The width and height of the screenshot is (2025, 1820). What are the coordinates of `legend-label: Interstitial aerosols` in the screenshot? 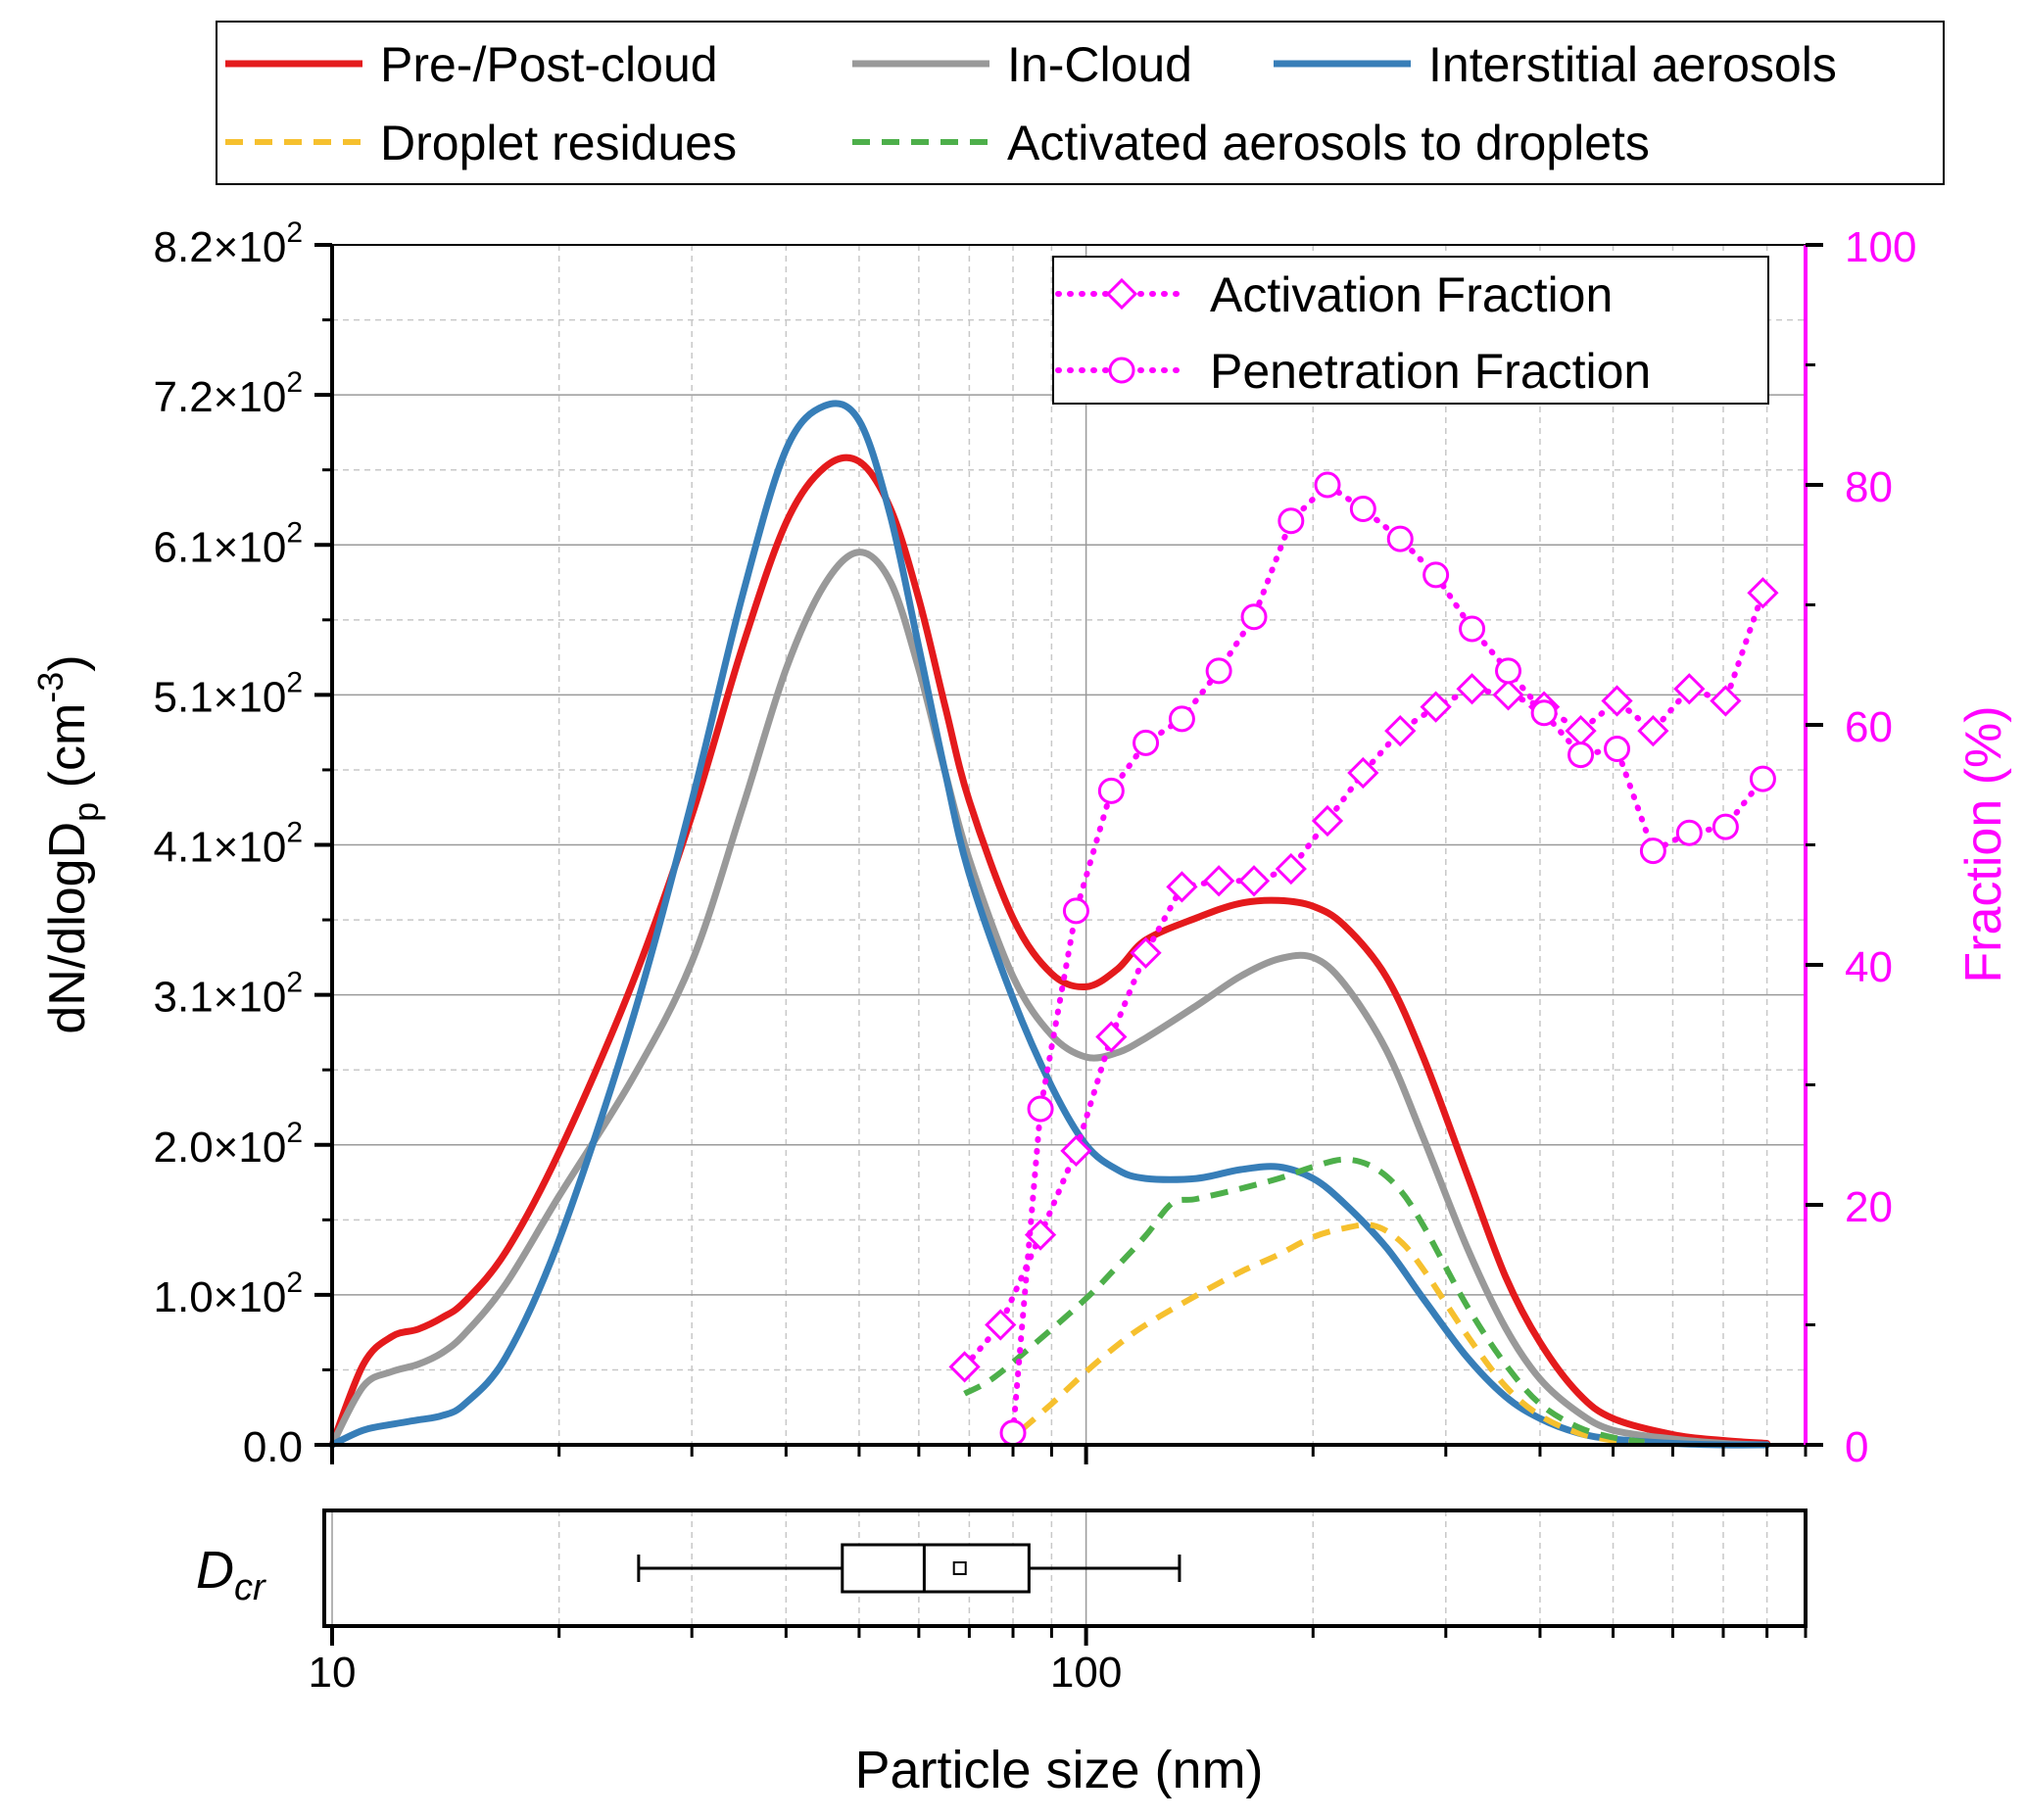 It's located at (1632, 64).